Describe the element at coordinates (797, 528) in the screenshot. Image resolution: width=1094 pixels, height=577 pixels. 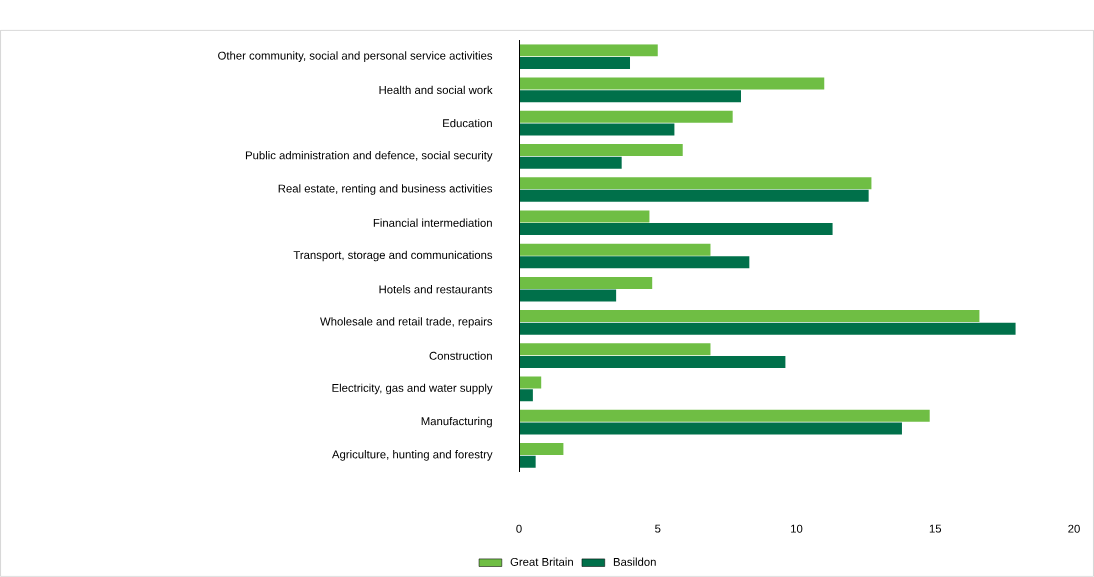
I see `x-tick-label: 10` at that location.